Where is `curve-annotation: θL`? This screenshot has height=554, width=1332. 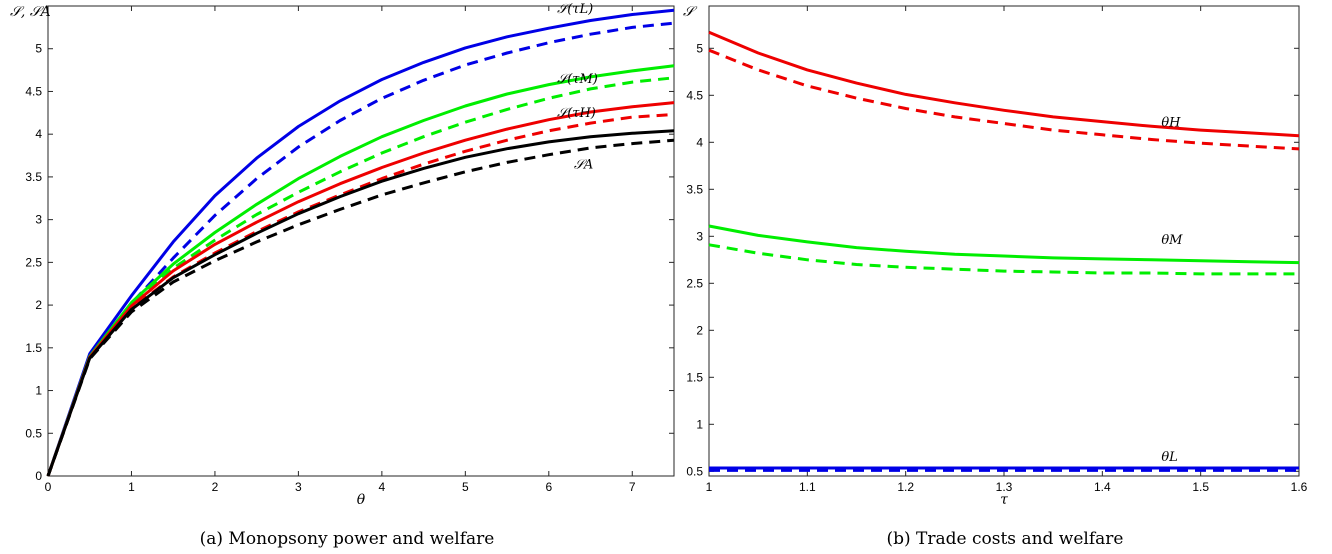 curve-annotation: θL is located at coordinates (1169, 457).